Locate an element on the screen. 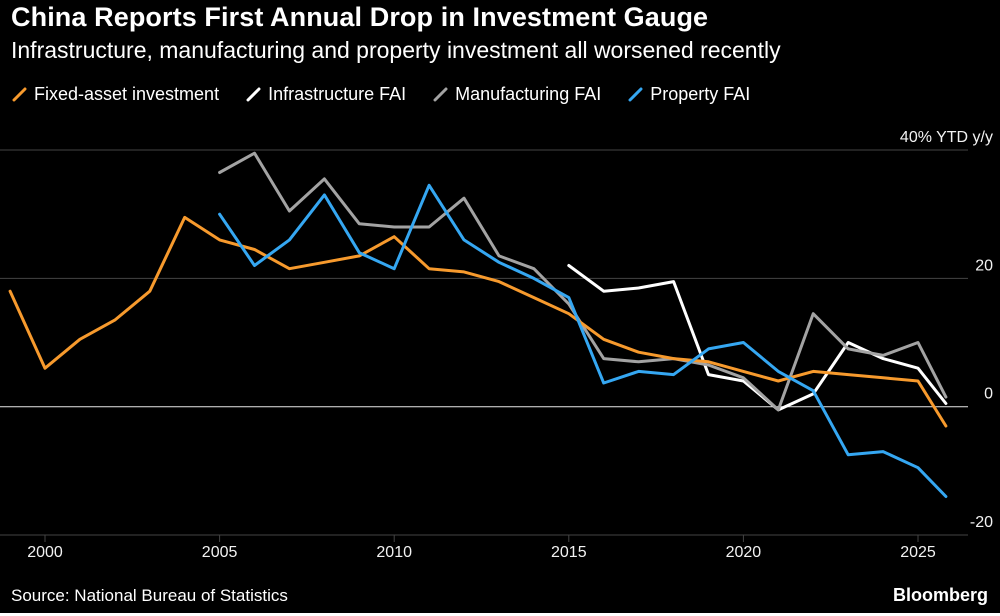 This screenshot has width=1000, height=616. x-axis-label: 2005 is located at coordinates (220, 552).